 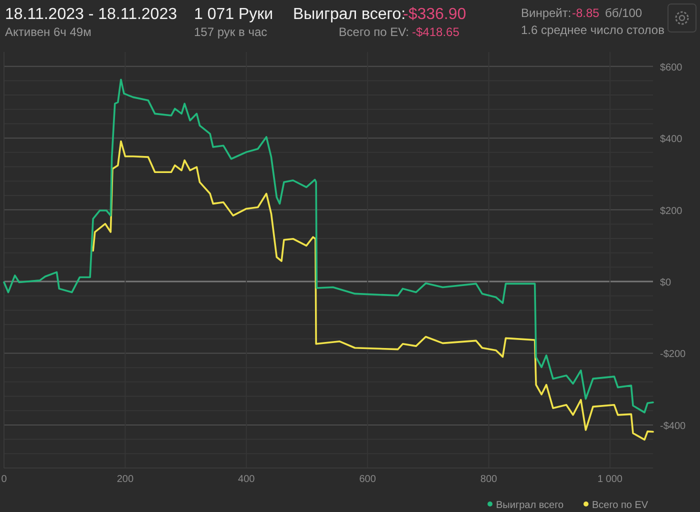 I want to click on y-tick-label: -$400, so click(x=673, y=426).